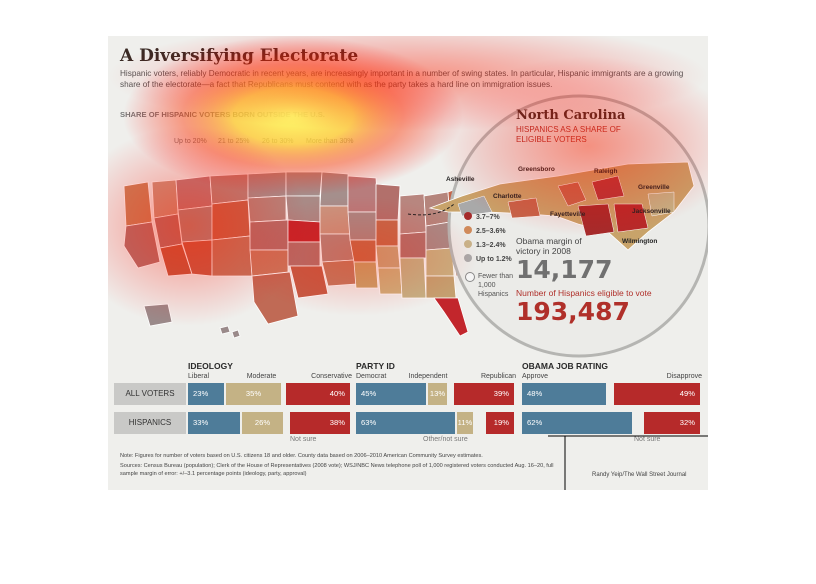 This screenshot has width=816, height=584. What do you see at coordinates (549, 246) in the screenshot?
I see `obama-margin-label: Obama margin of victory in 2008` at bounding box center [549, 246].